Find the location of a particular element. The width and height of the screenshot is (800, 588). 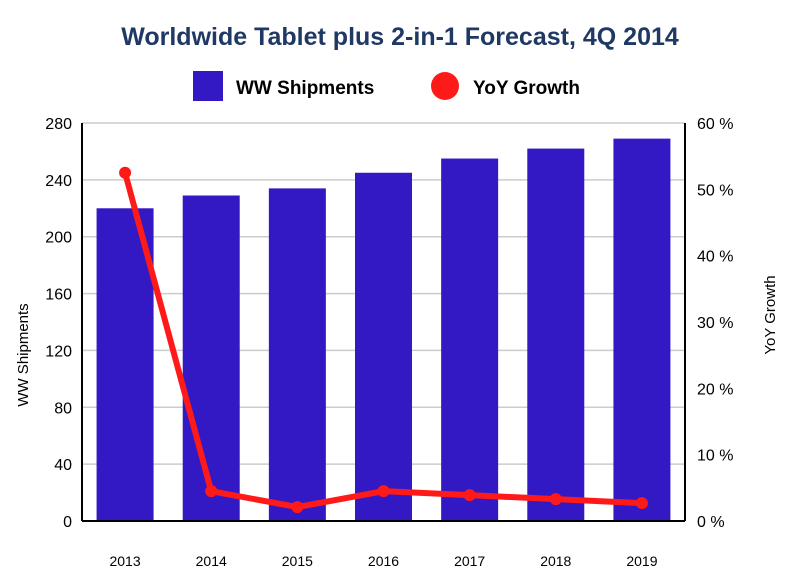

y2-tick-label: 50 % is located at coordinates (715, 190).